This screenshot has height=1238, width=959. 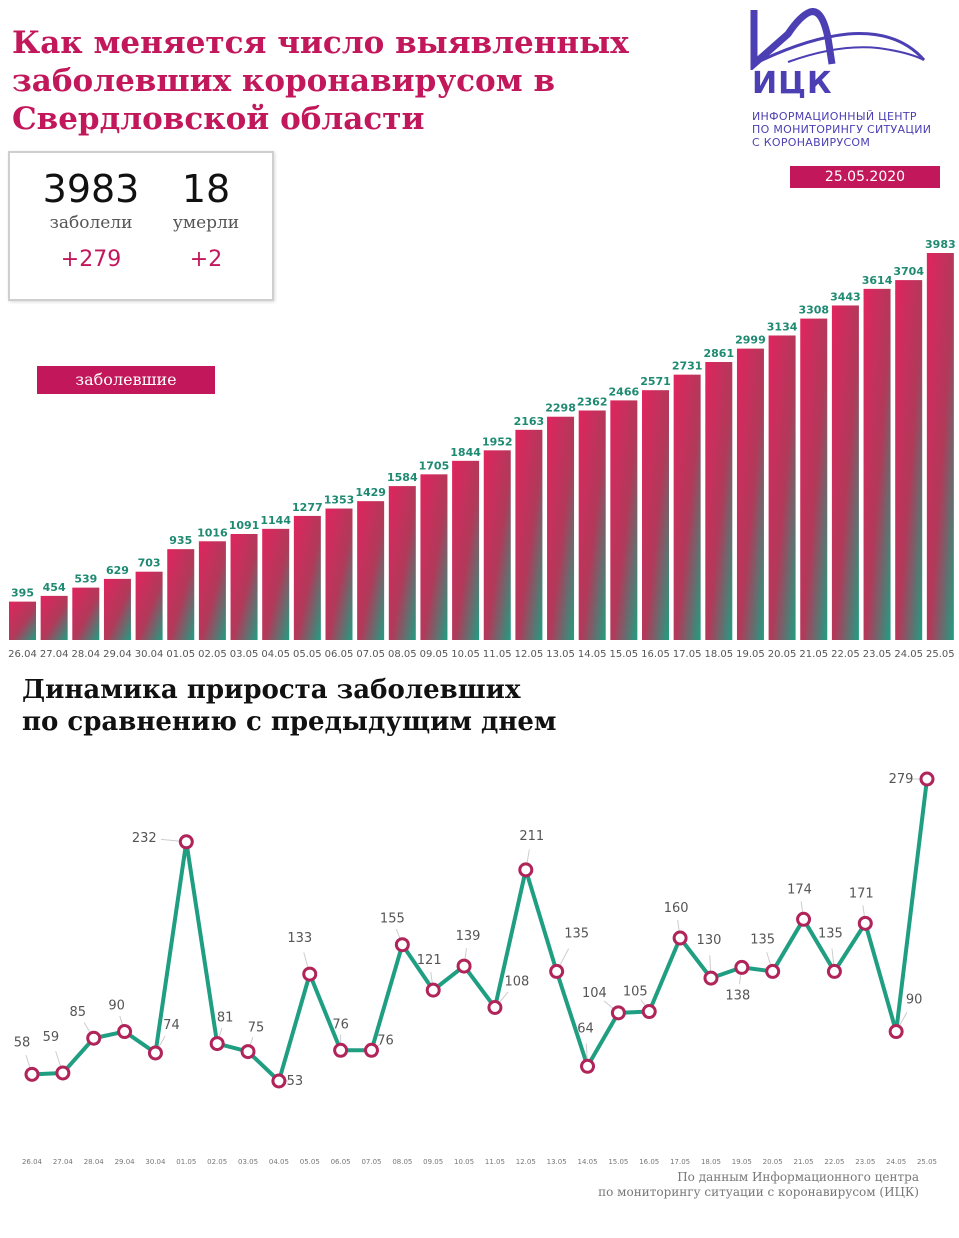 I want to click on cases-stat: 3983 заболели +279, so click(x=91, y=220).